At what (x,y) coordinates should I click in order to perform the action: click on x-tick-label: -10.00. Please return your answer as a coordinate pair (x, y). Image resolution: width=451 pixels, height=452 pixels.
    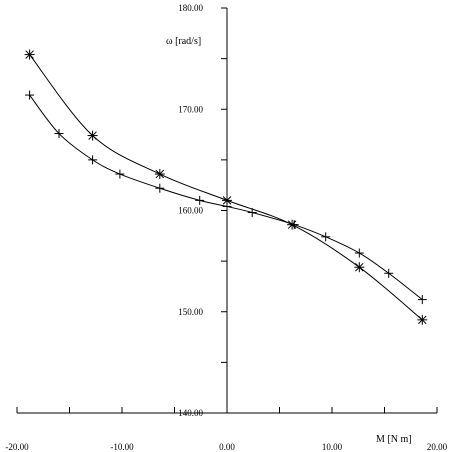
    Looking at the image, I should click on (122, 447).